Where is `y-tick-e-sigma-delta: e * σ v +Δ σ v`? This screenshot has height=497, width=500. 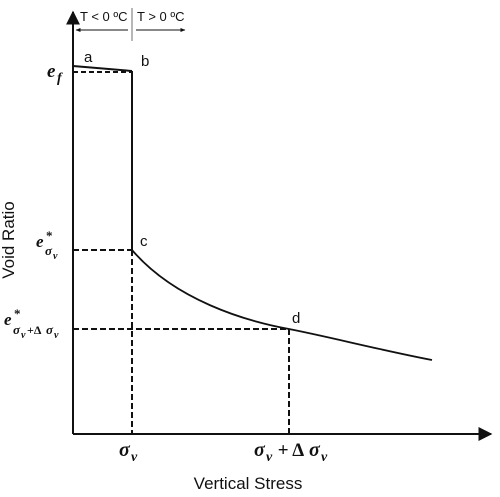 y-tick-e-sigma-delta: e * σ v +Δ σ v is located at coordinates (31, 323).